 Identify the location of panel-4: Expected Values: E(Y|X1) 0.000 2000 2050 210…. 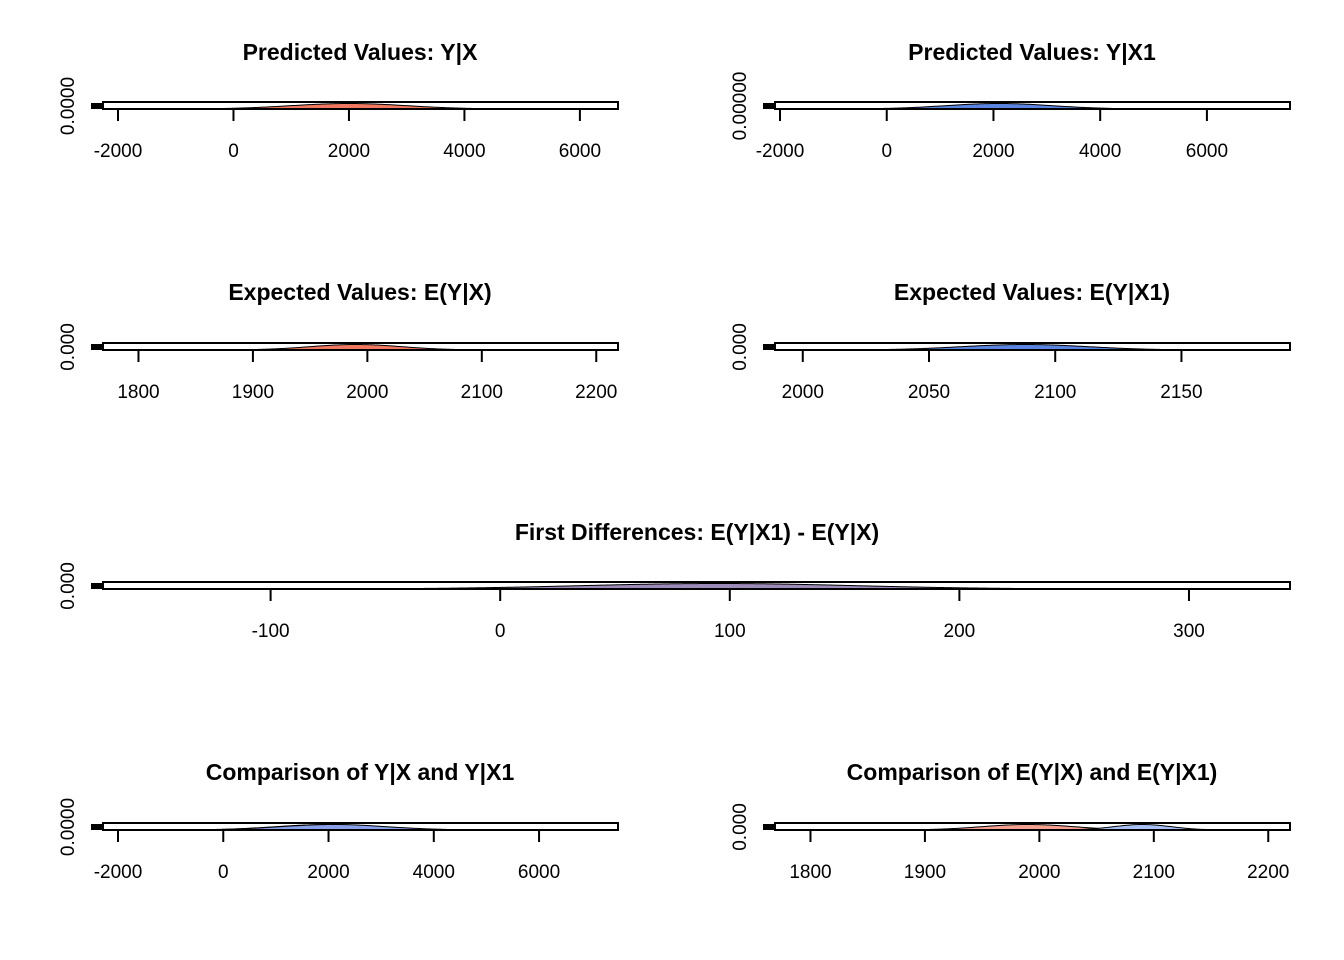
(1010, 341).